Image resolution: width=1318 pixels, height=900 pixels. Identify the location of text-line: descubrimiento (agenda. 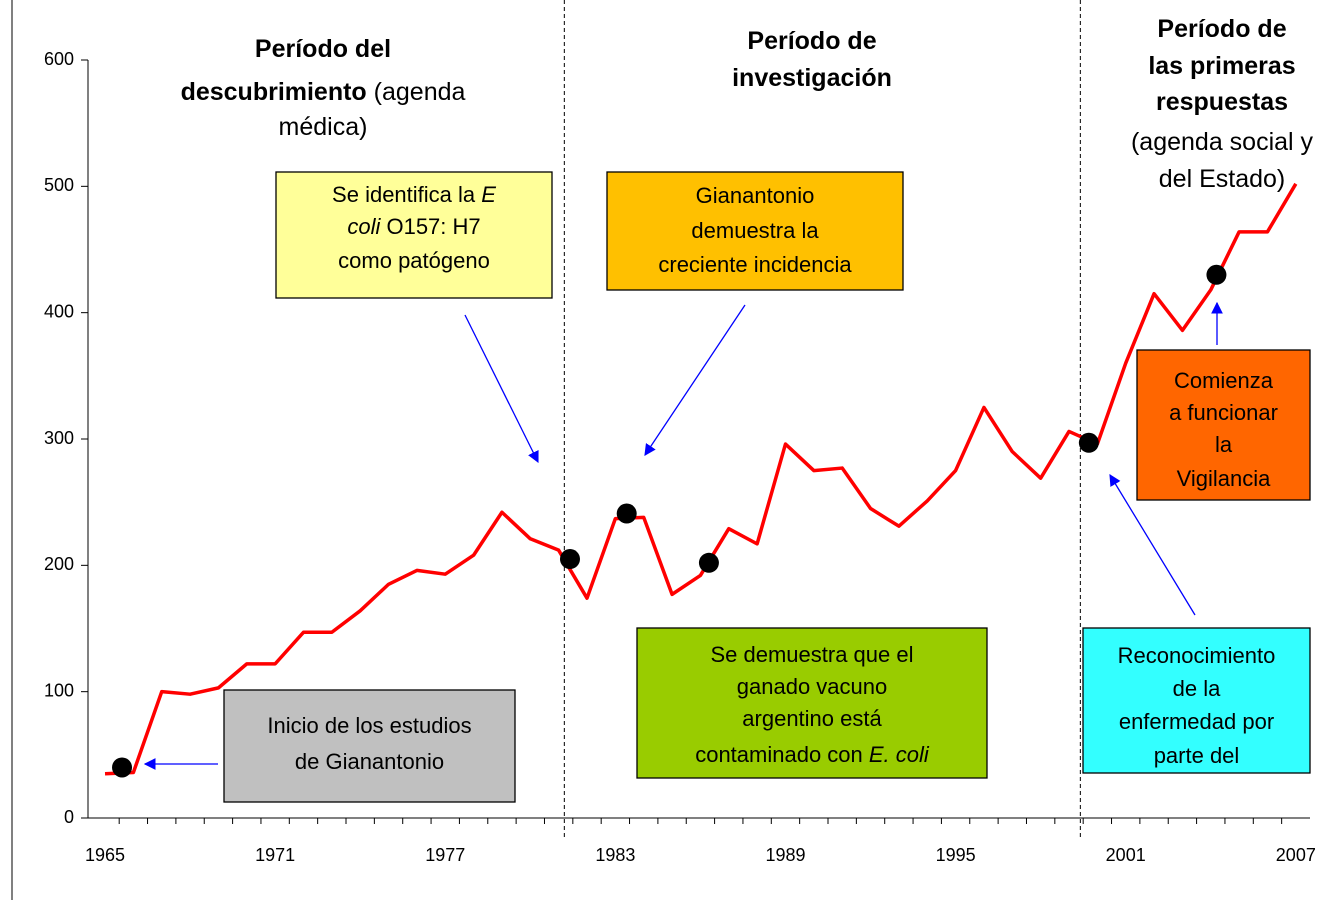
(323, 92).